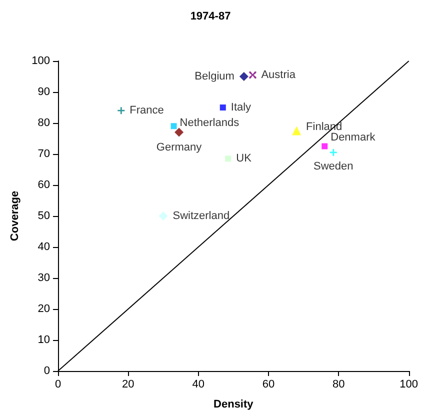  I want to click on series-label: Sweden, so click(334, 166).